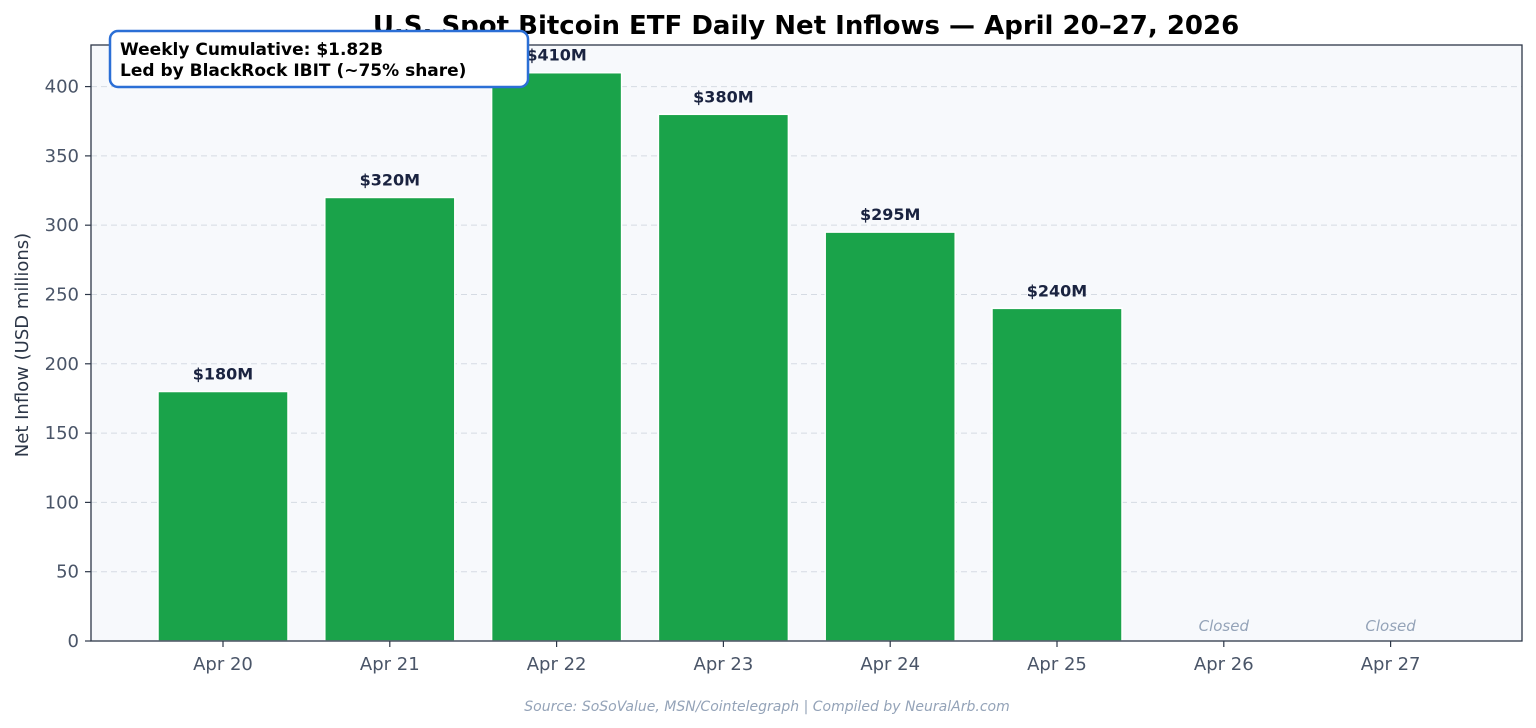 This screenshot has width=1536, height=728. Describe the element at coordinates (67, 572) in the screenshot. I see `y-tick-label: 50` at that location.